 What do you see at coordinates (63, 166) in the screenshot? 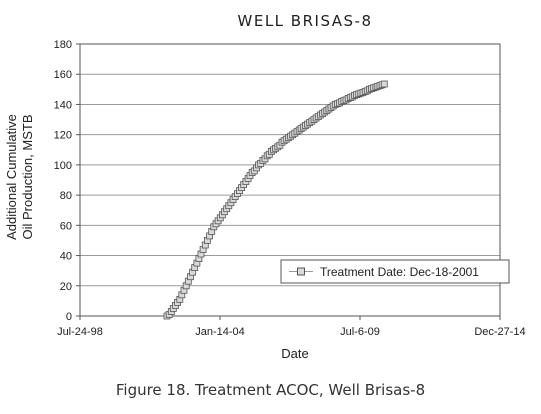
I see `y-tick-label-100: 100` at bounding box center [63, 166].